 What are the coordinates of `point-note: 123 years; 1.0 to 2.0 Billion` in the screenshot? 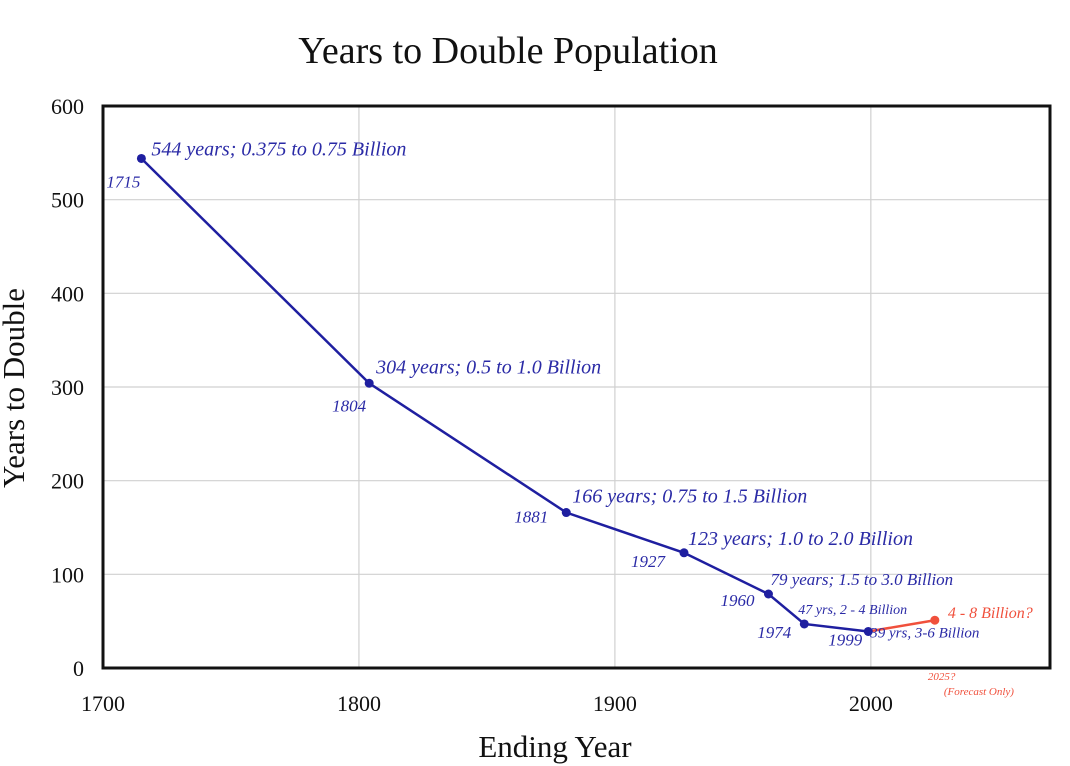 It's located at (800, 539).